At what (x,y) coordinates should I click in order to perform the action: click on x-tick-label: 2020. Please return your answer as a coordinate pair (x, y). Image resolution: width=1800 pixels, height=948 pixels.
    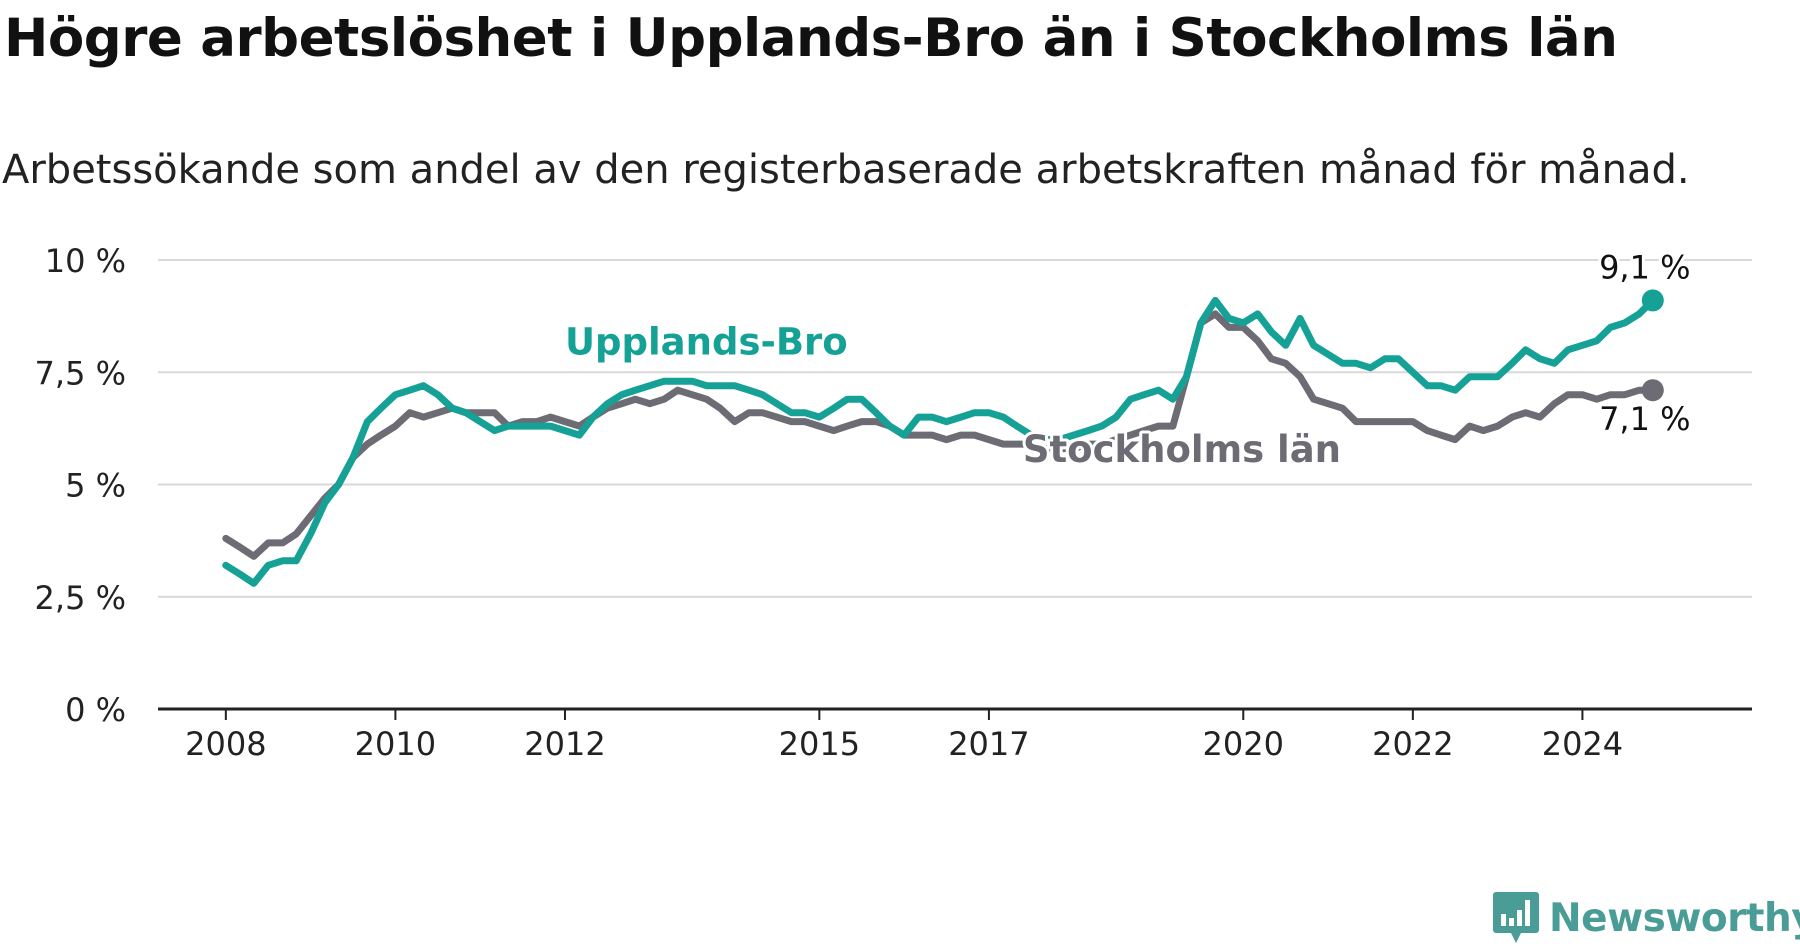
    Looking at the image, I should click on (1243, 744).